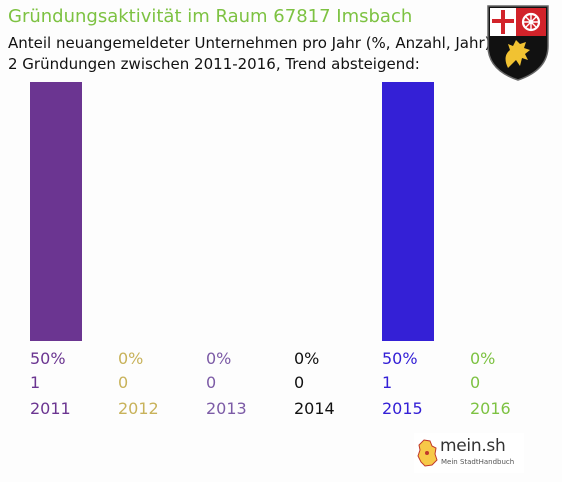 This screenshot has height=482, width=562. I want to click on year-label-2013: 2013, so click(226, 408).